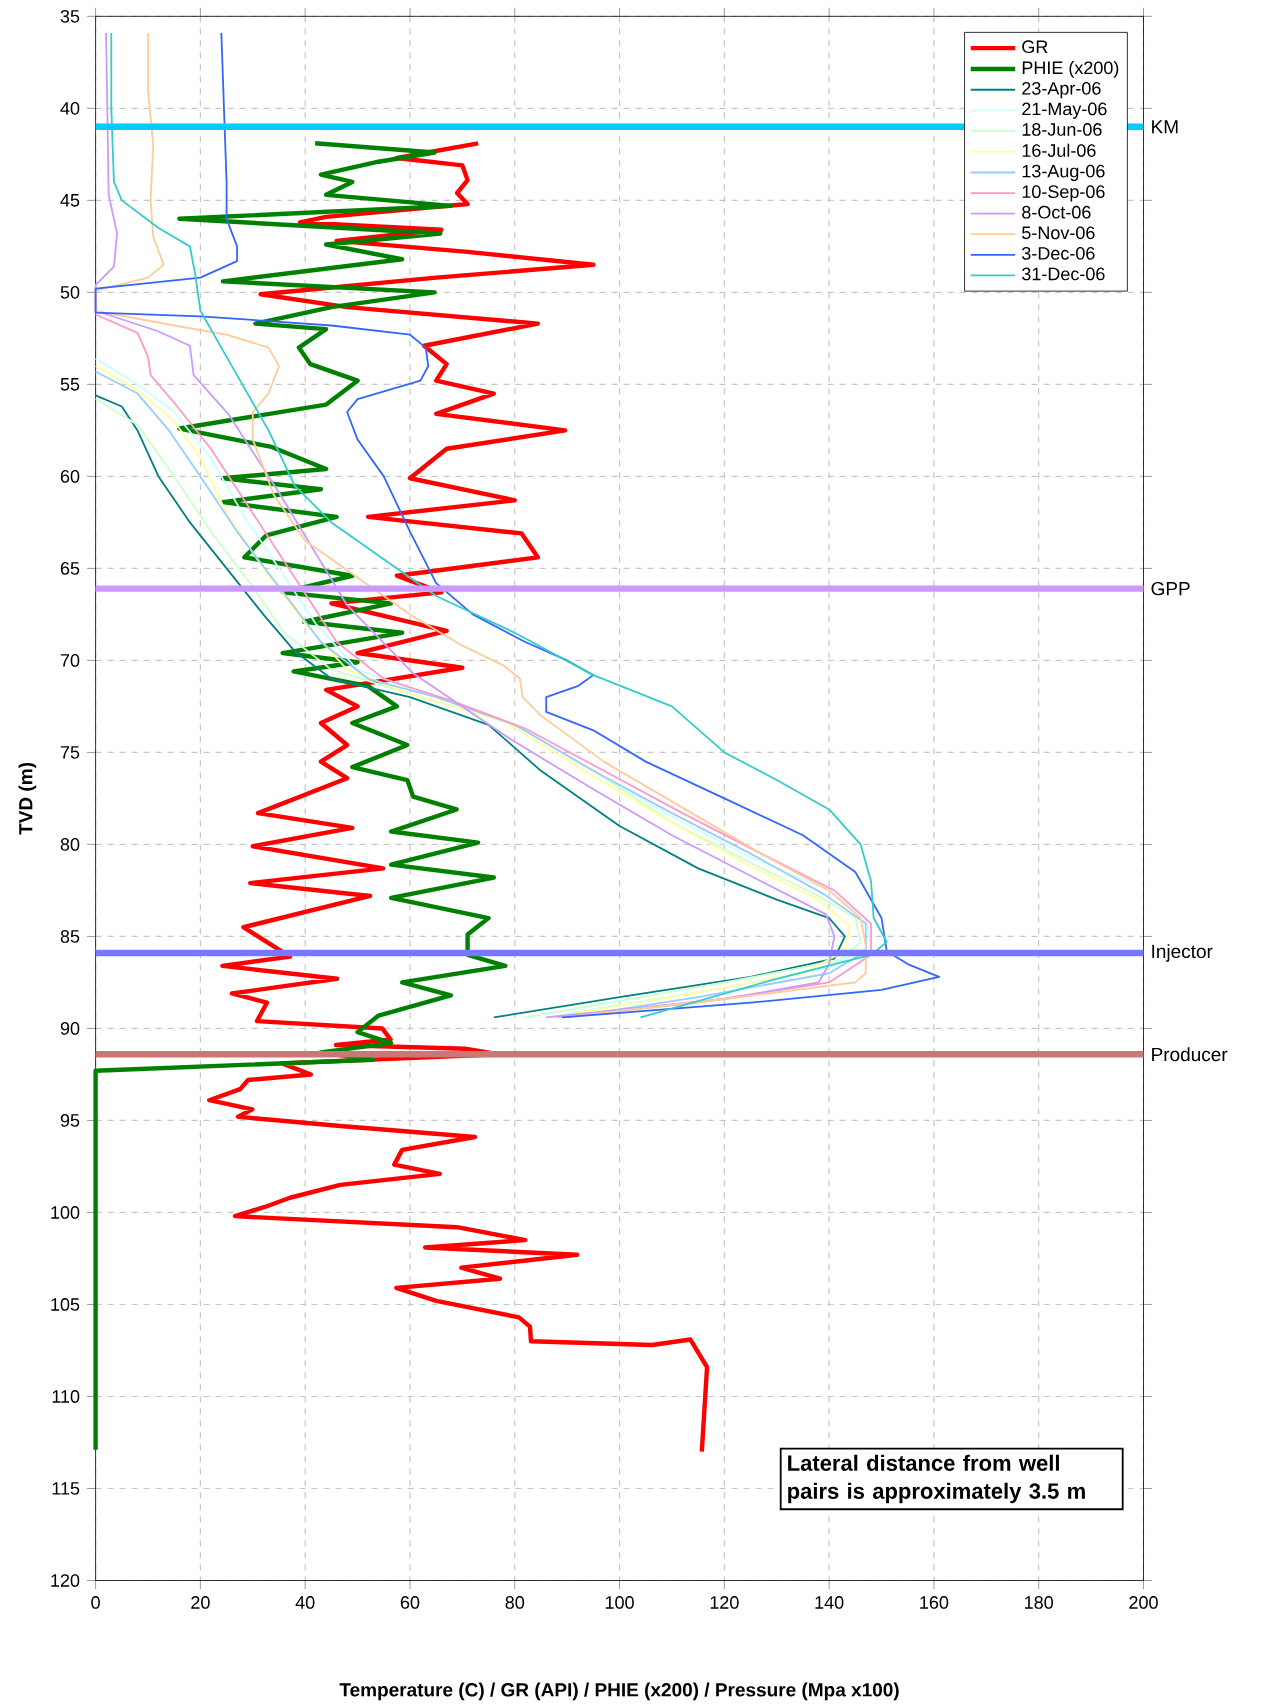  I want to click on ref-line-label: KM, so click(1165, 127).